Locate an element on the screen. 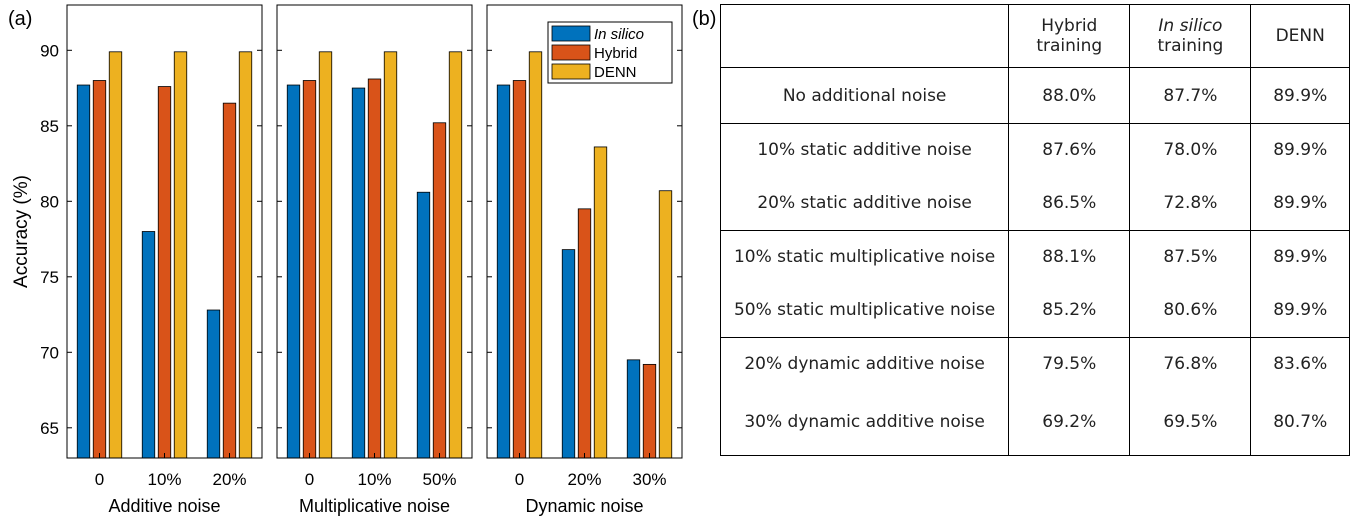 The image size is (1361, 518). panel-label-a: (a) is located at coordinates (20, 19).